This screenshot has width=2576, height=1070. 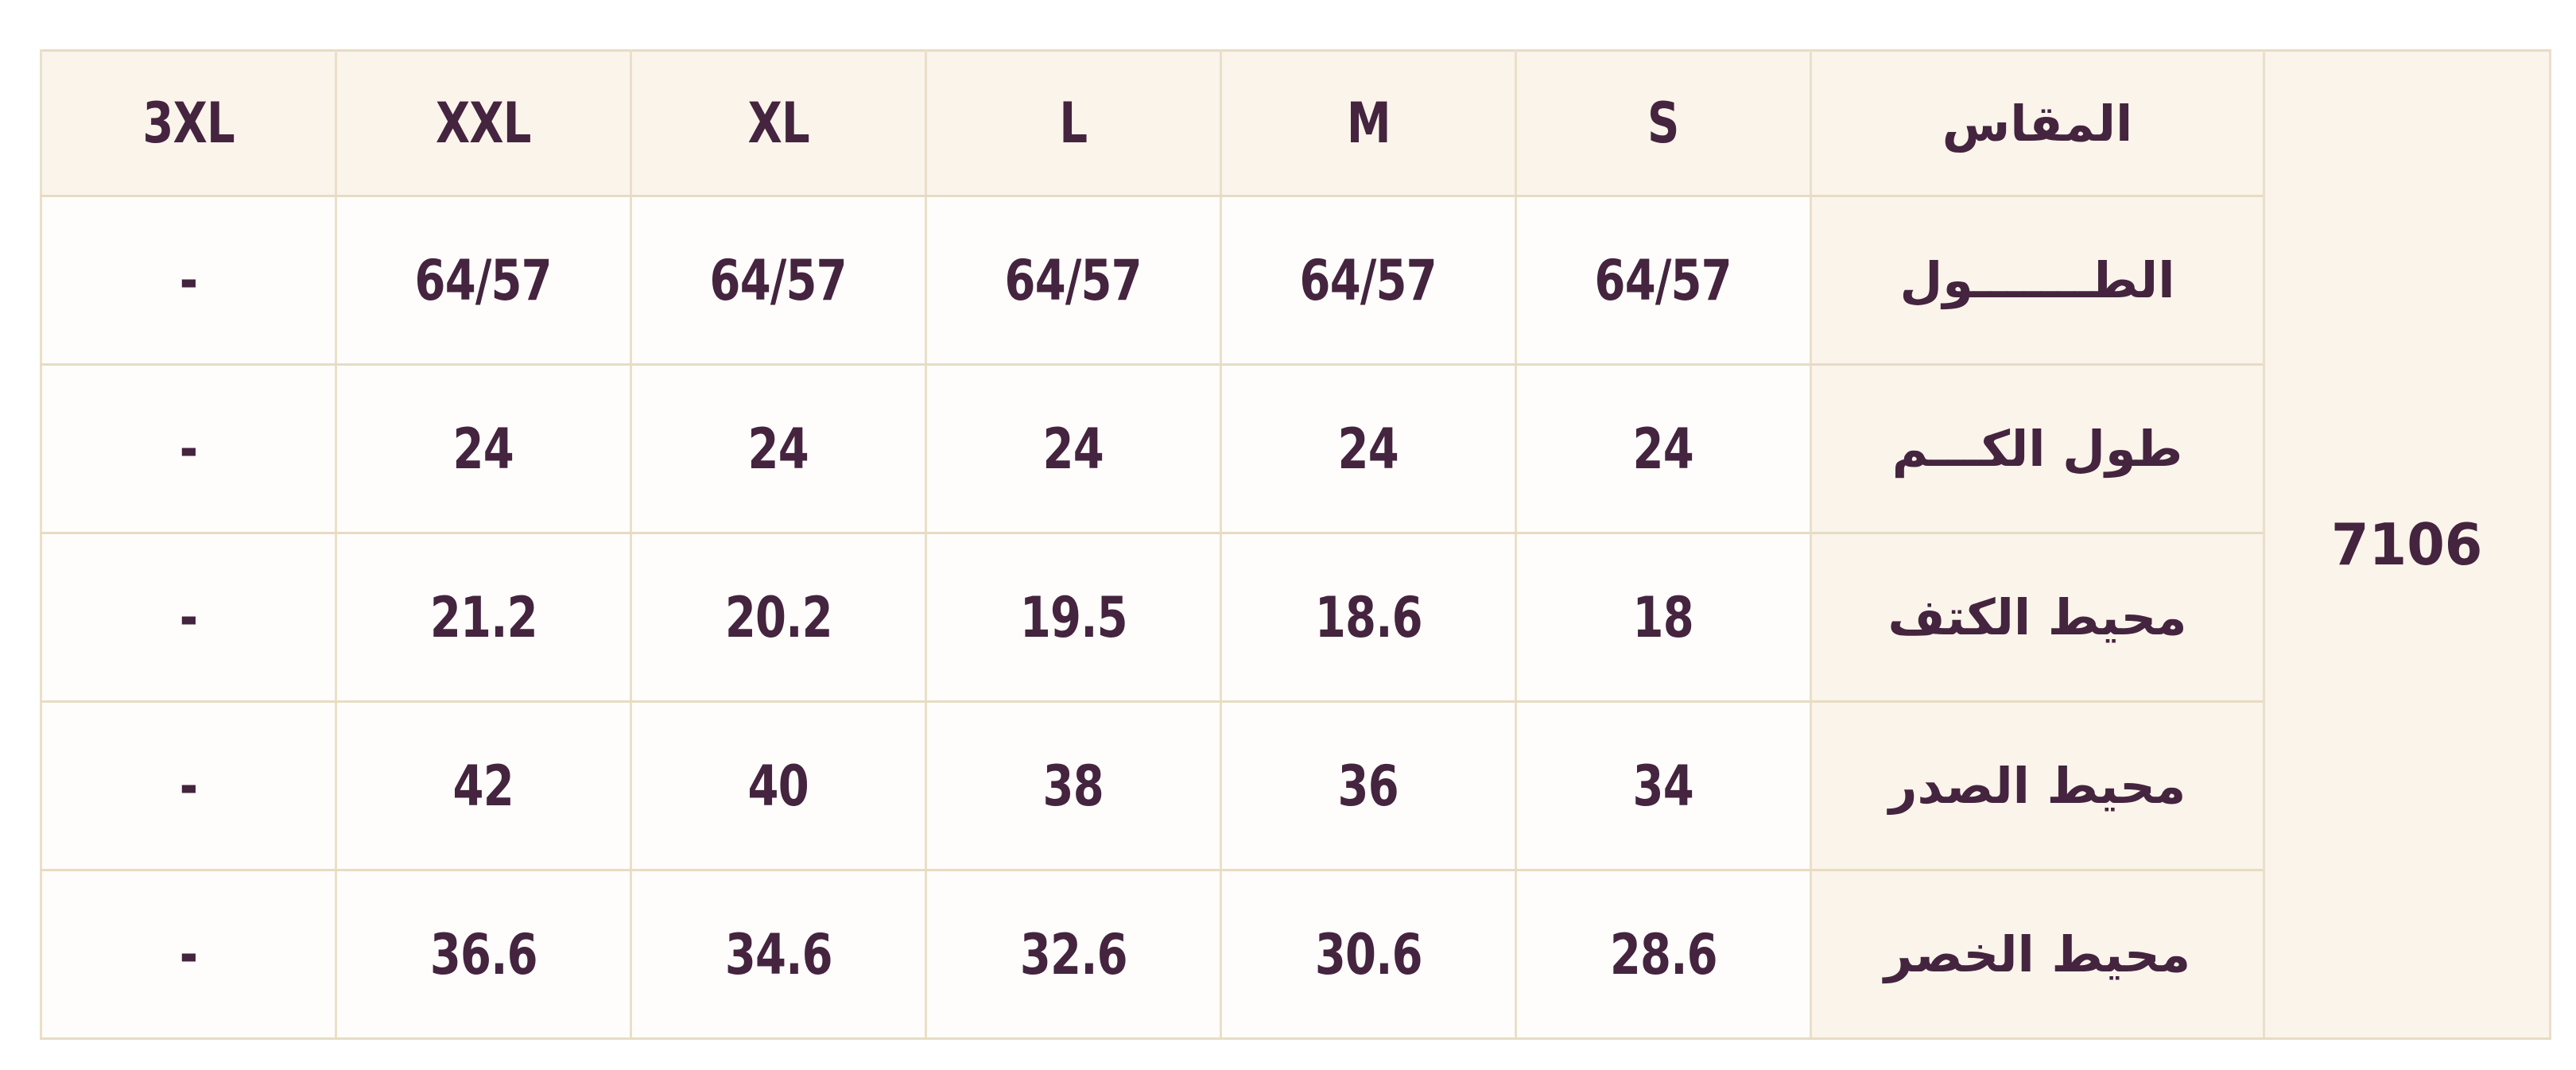 I want to click on row-label-length: الطـــــــول, so click(x=2037, y=280).